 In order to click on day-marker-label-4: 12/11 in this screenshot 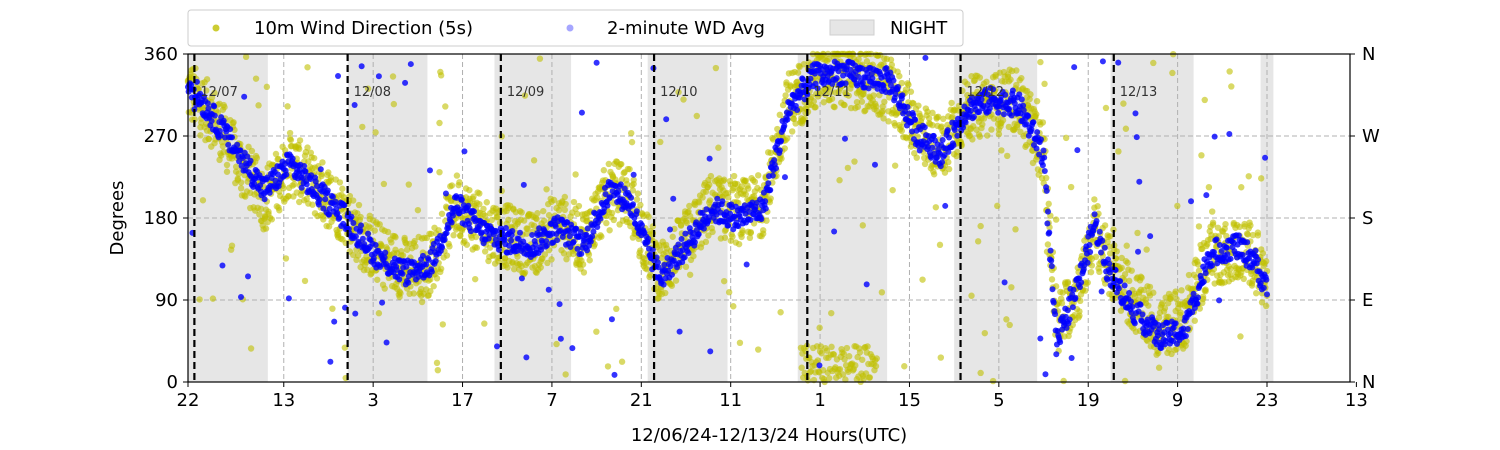, I will do `click(831, 92)`.